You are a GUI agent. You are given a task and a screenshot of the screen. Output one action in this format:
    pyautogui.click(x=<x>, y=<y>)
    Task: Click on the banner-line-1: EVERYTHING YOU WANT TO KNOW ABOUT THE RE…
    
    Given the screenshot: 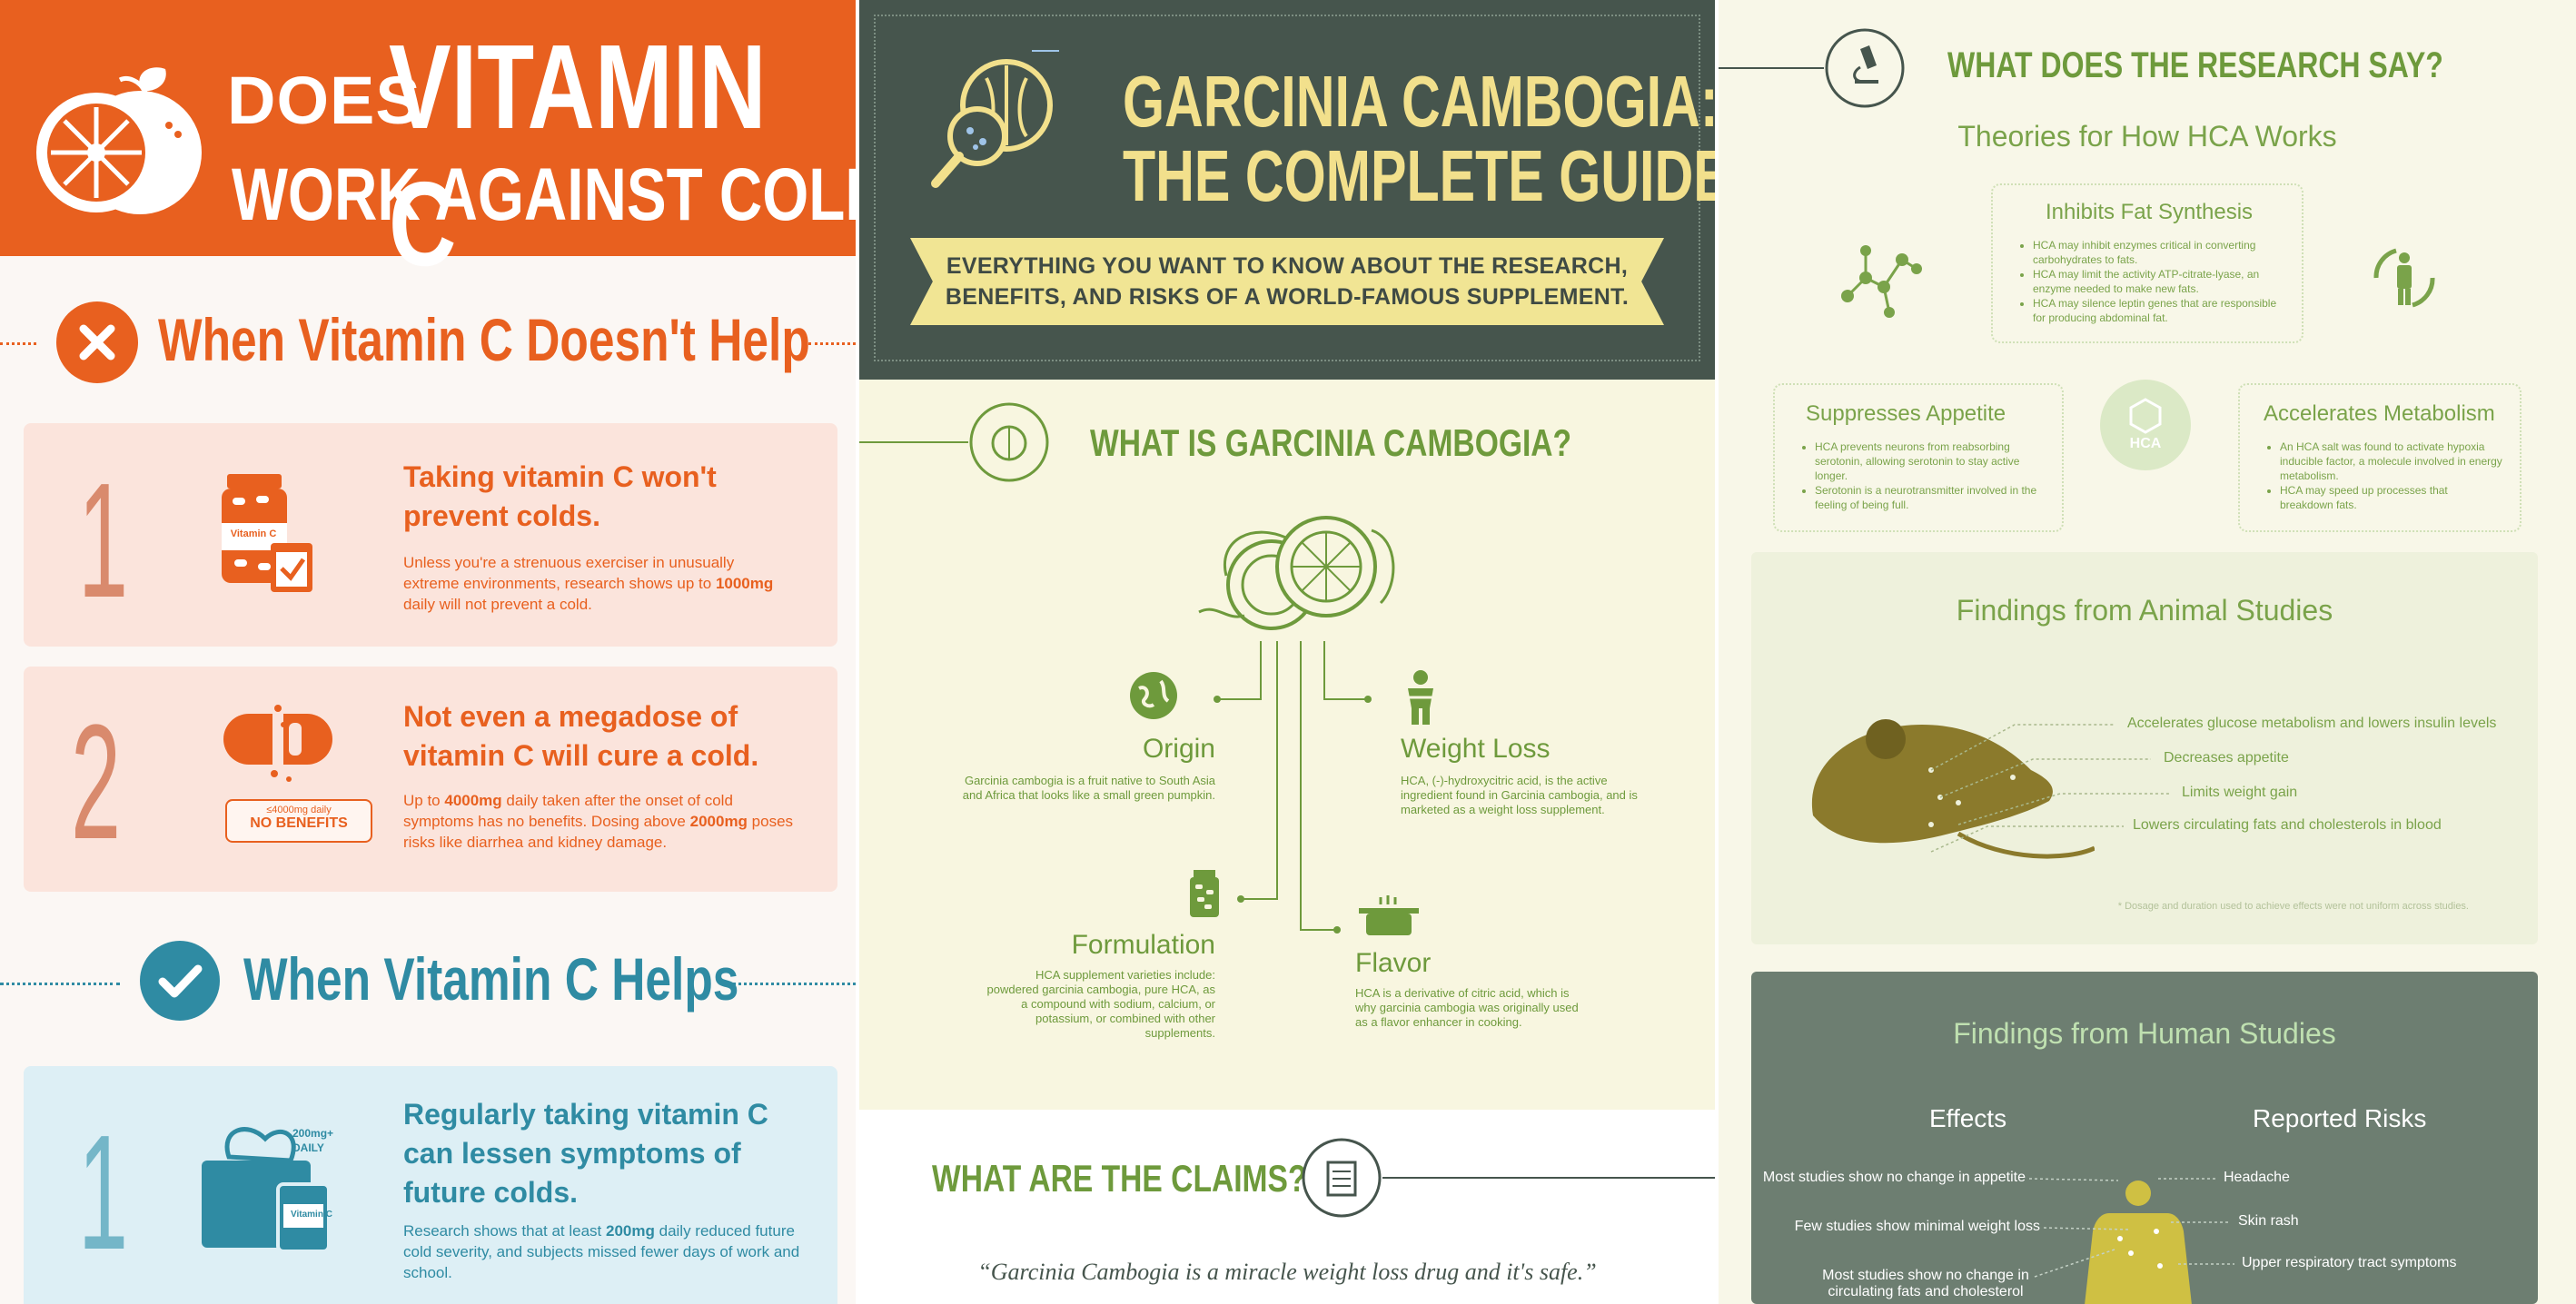 What is the action you would take?
    pyautogui.click(x=1287, y=266)
    